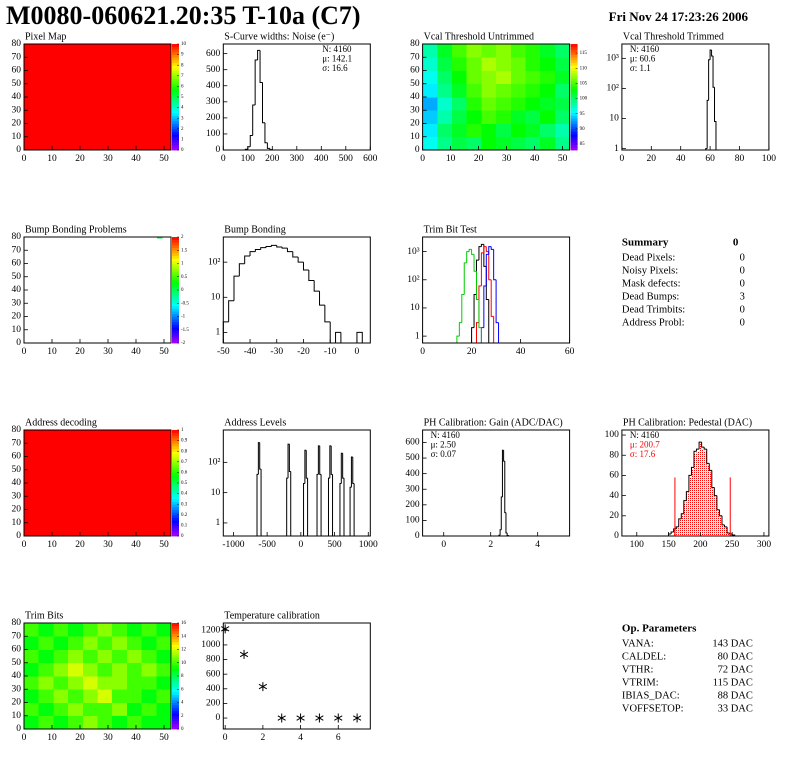 The width and height of the screenshot is (796, 772). I want to click on op-label: CALDEL:, so click(644, 656).